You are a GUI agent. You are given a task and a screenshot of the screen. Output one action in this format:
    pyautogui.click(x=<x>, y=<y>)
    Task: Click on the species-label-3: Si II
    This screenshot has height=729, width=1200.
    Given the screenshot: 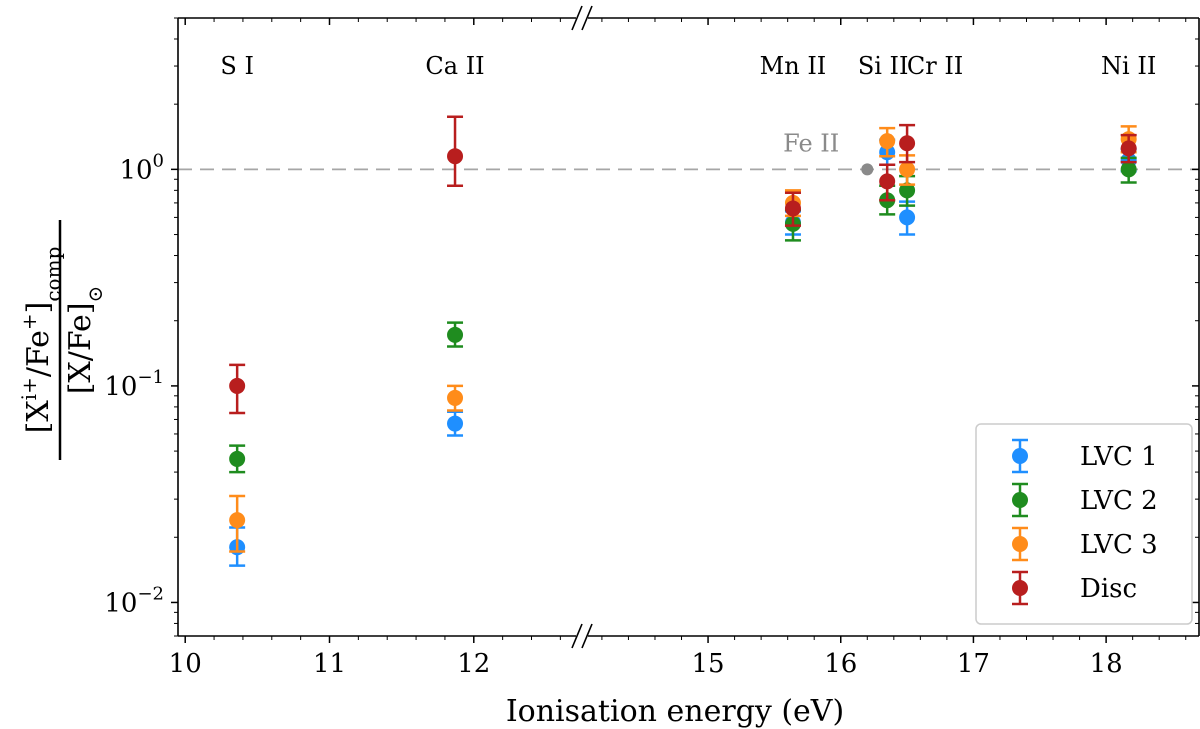 What is the action you would take?
    pyautogui.click(x=883, y=66)
    